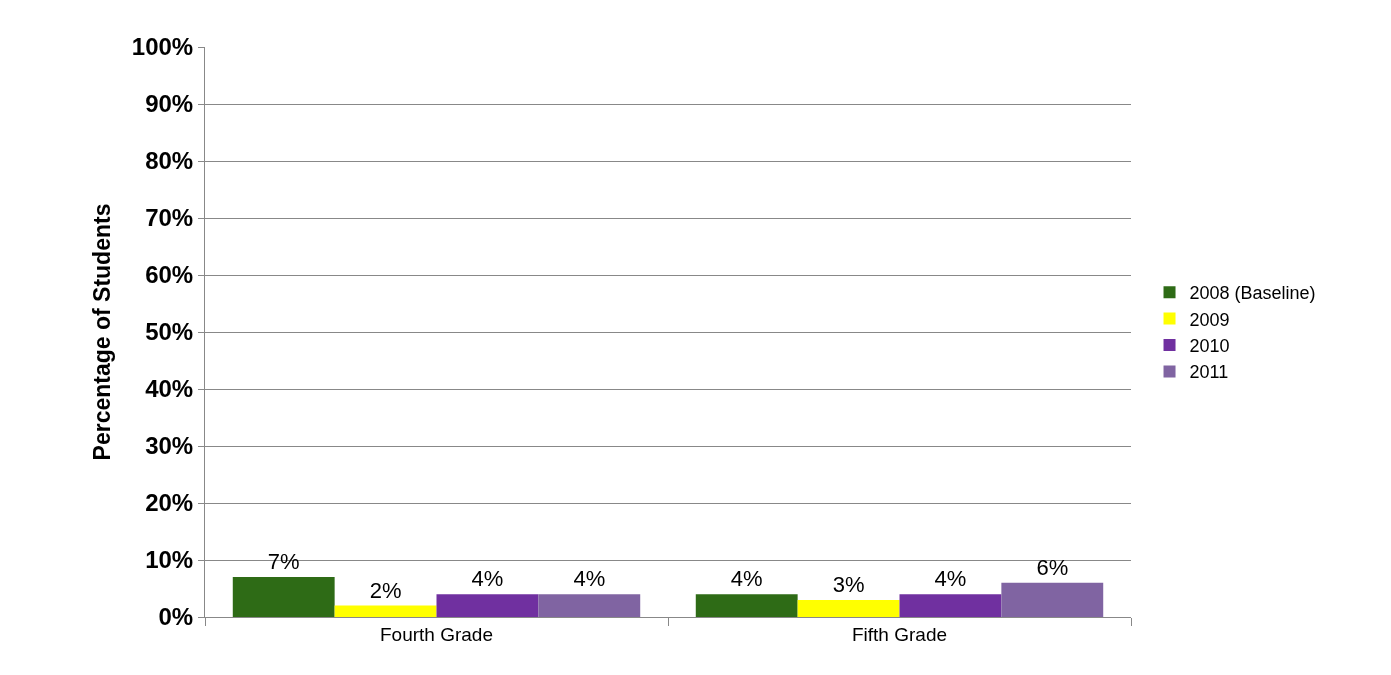 This screenshot has width=1391, height=675. Describe the element at coordinates (169, 218) in the screenshot. I see `y-tick-label: 70%` at that location.